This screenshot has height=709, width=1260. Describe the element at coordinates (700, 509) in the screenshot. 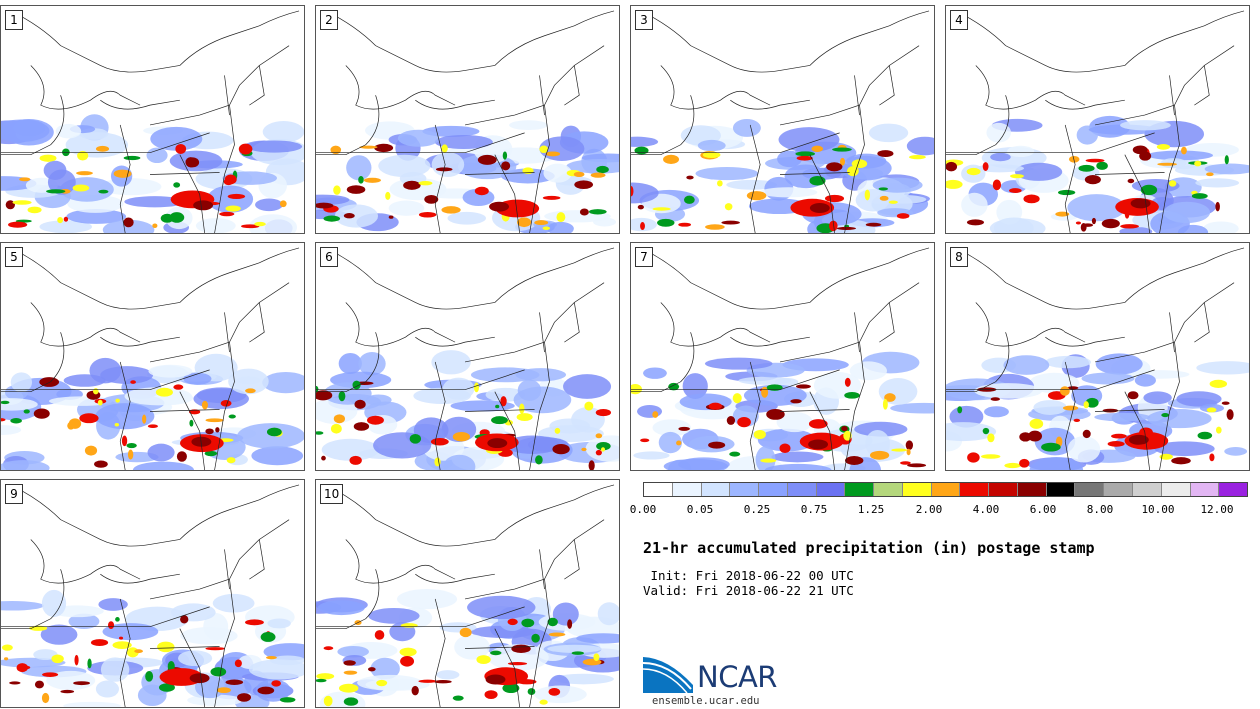

I see `colorbar-tick-label: 0.05` at that location.